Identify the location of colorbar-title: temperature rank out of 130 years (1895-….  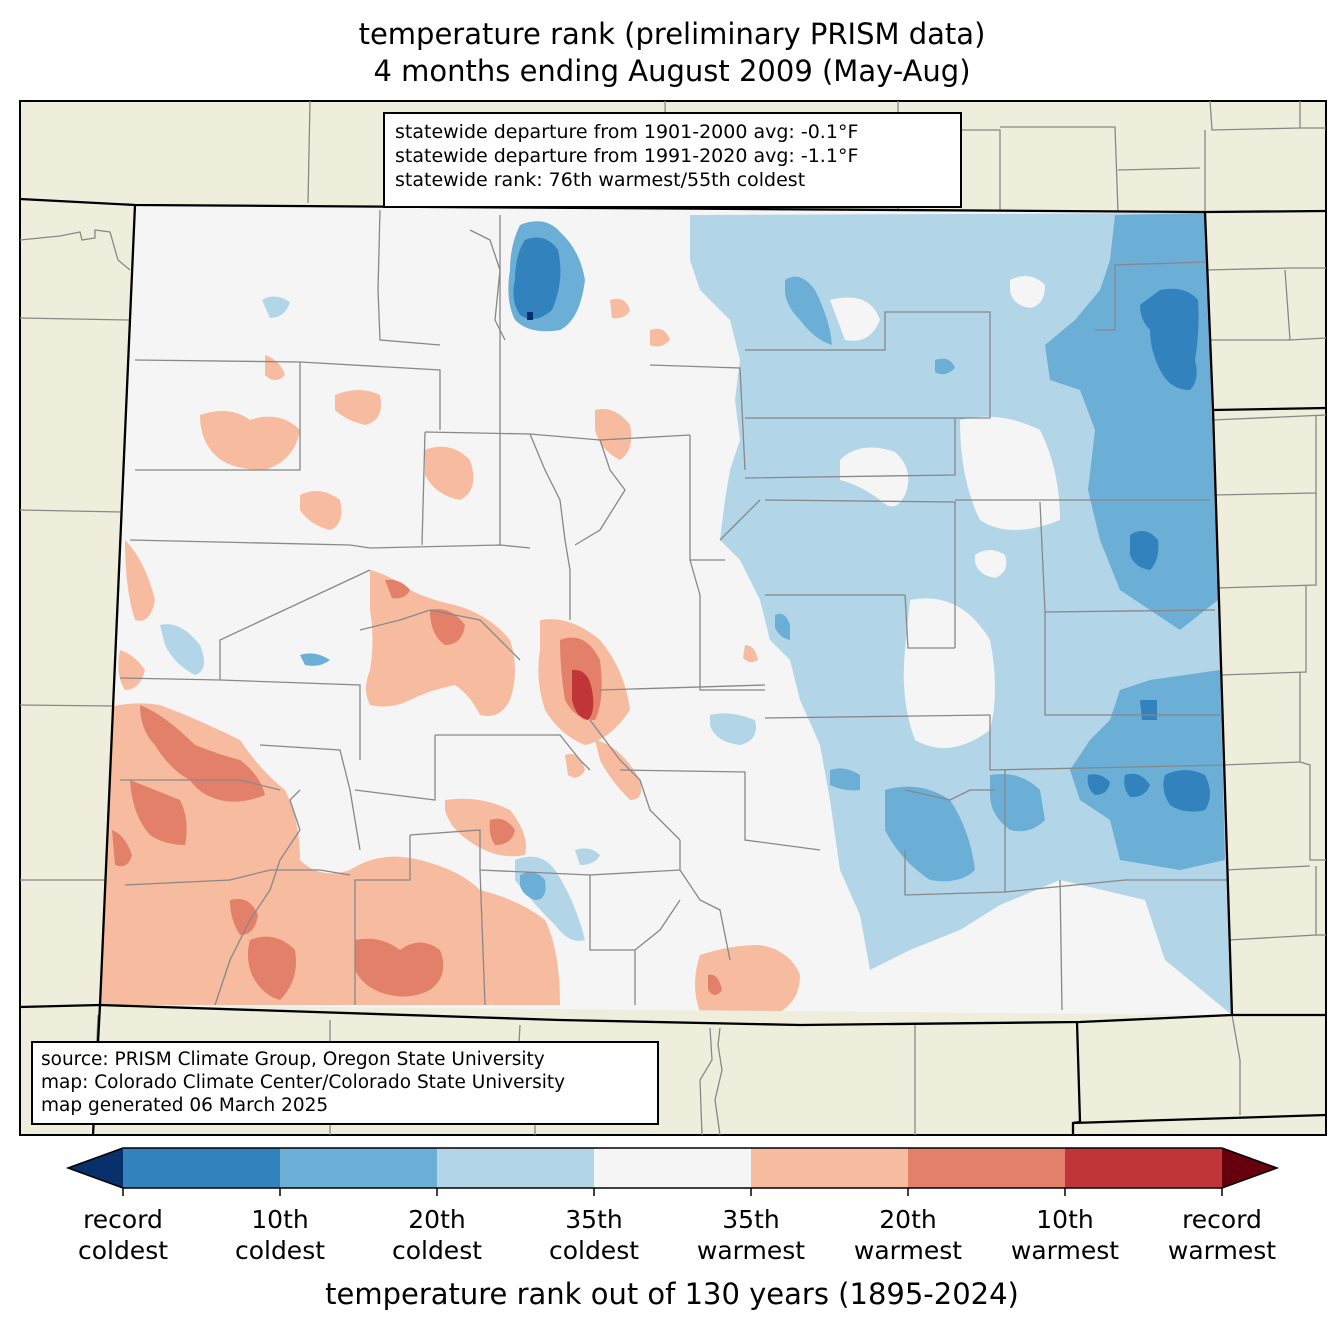
(672, 1294).